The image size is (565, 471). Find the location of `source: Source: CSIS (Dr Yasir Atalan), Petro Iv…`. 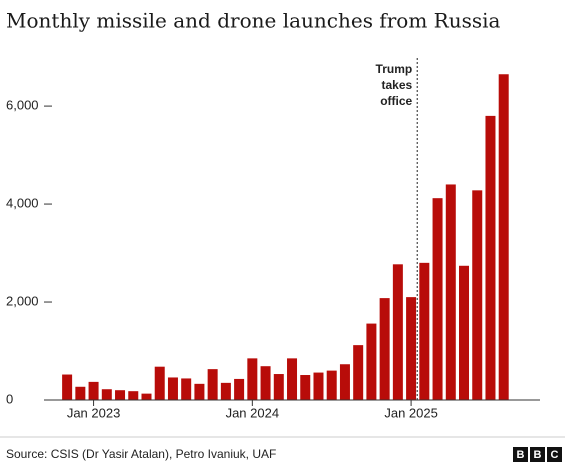

source: Source: CSIS (Dr Yasir Atalan), Petro Iv… is located at coordinates (141, 454).